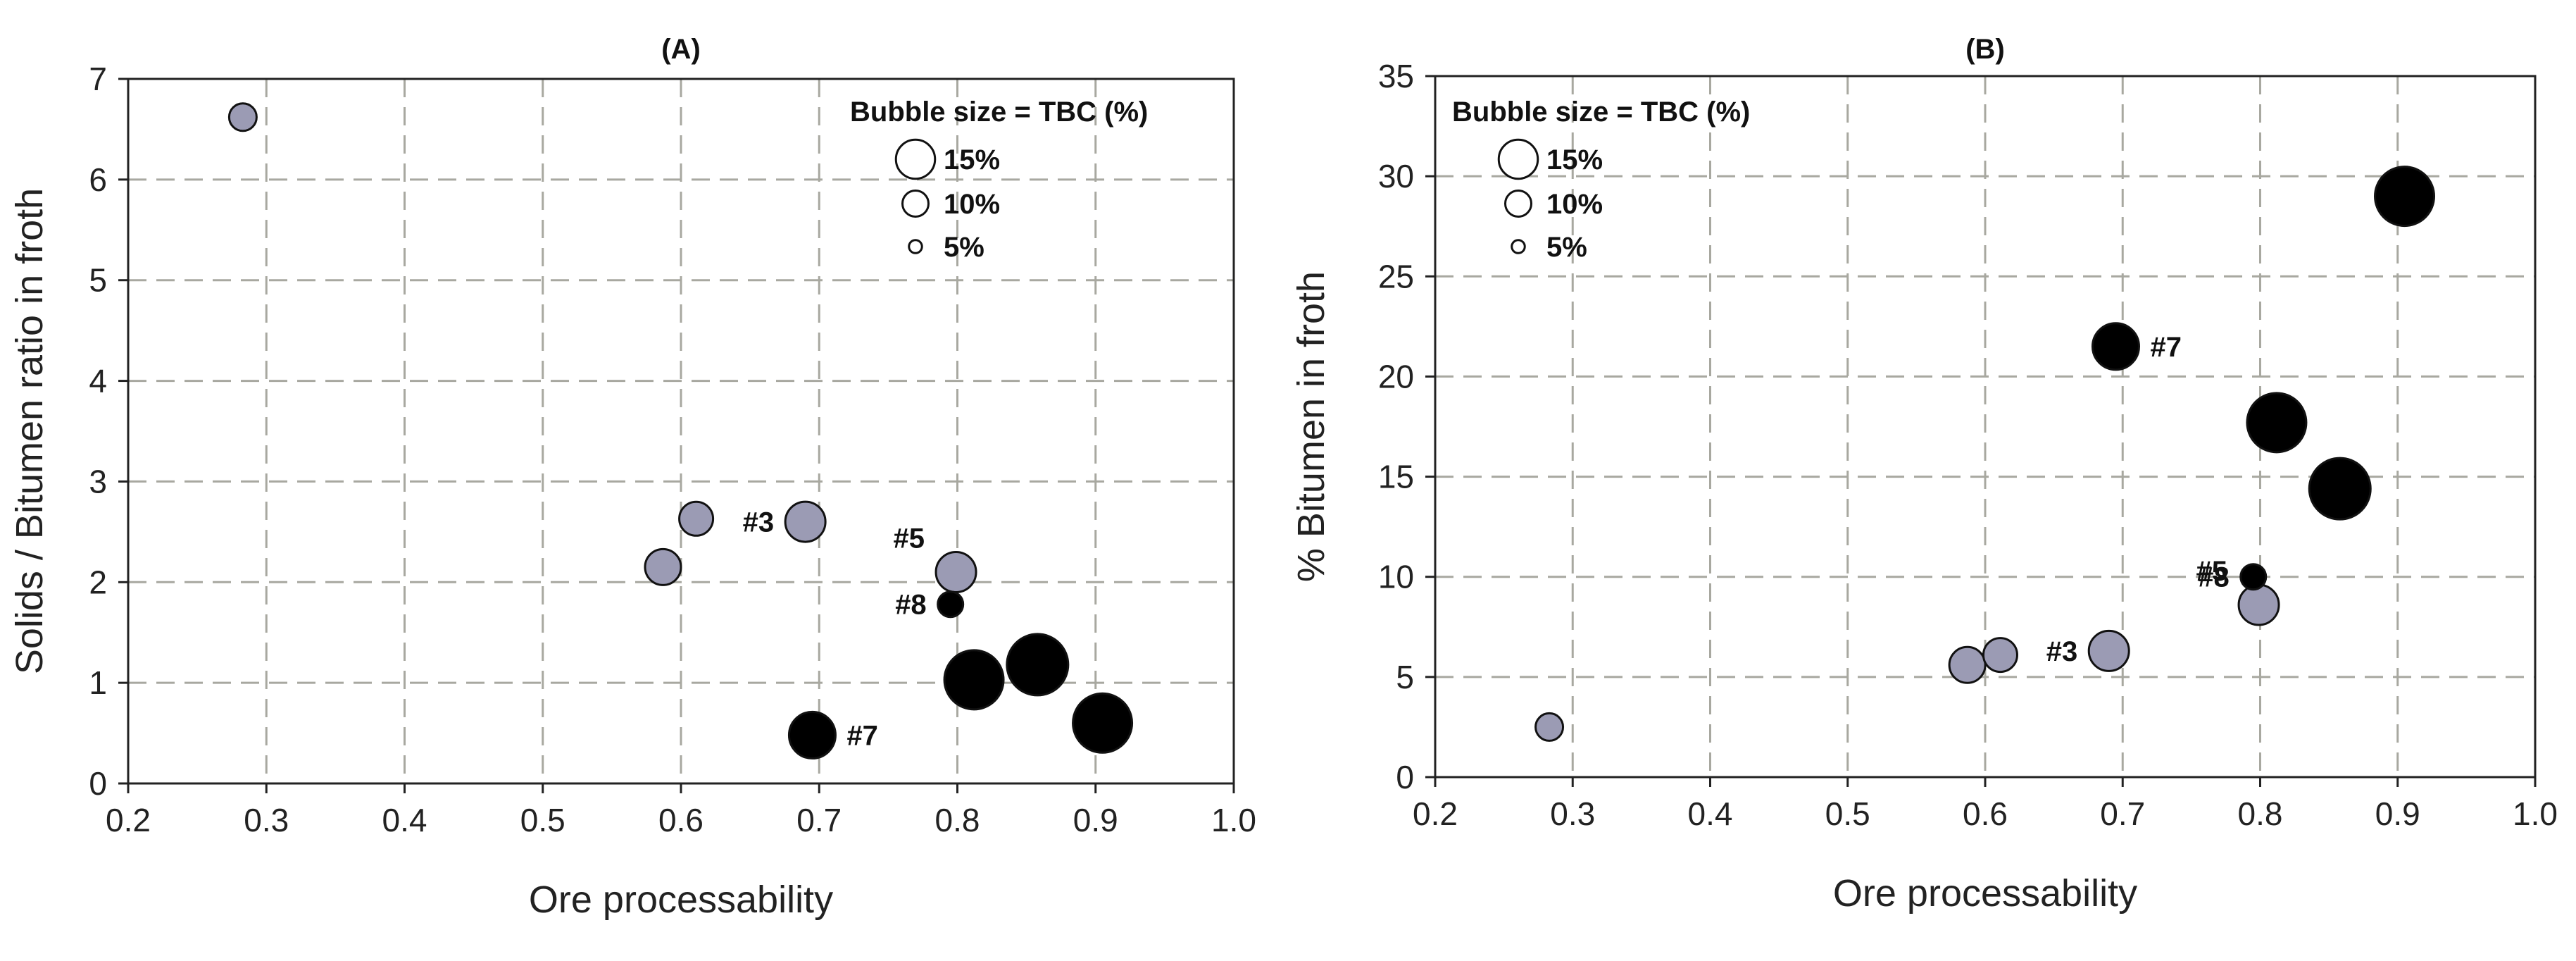 The width and height of the screenshot is (2576, 961). What do you see at coordinates (1311, 427) in the screenshot?
I see `y-axis-title: % Bitumen in froth` at bounding box center [1311, 427].